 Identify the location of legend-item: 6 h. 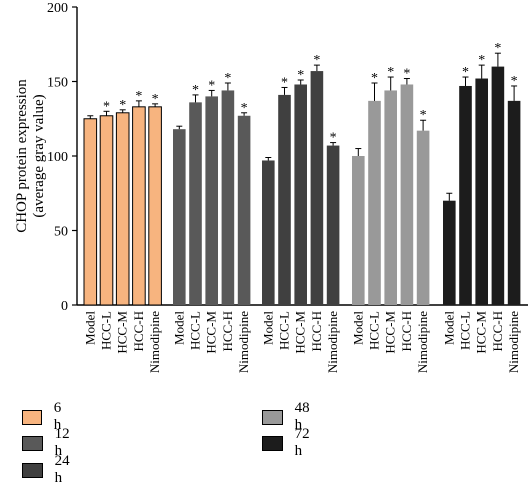
(45, 417).